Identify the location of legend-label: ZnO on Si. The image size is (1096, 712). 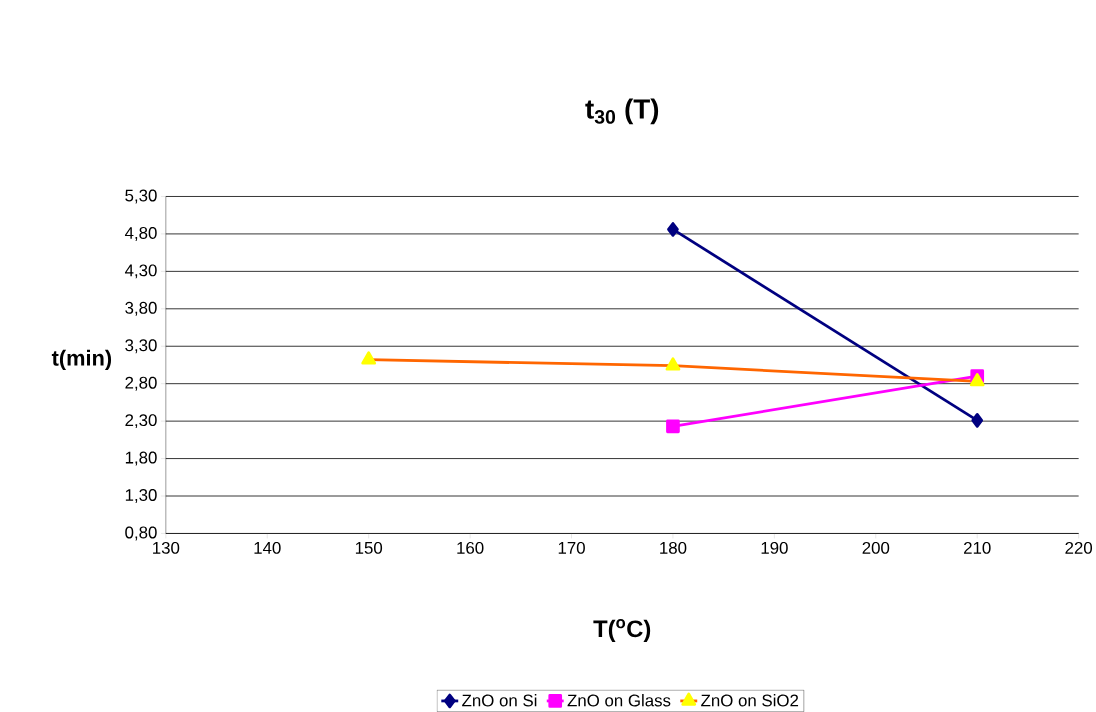
(499, 700).